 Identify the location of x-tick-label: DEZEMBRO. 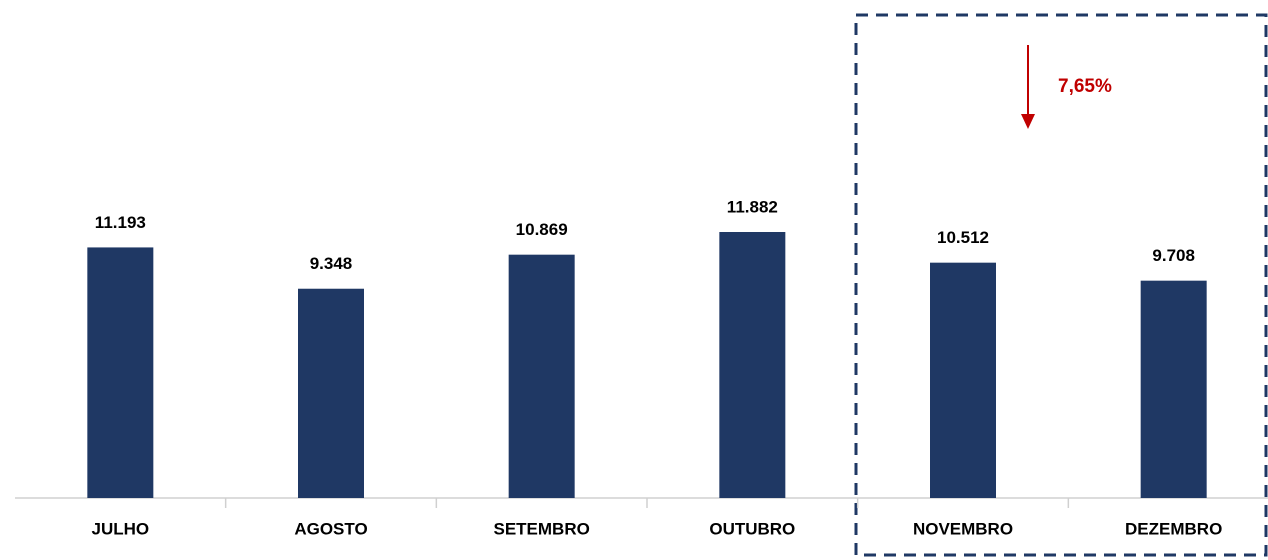
(1173, 528).